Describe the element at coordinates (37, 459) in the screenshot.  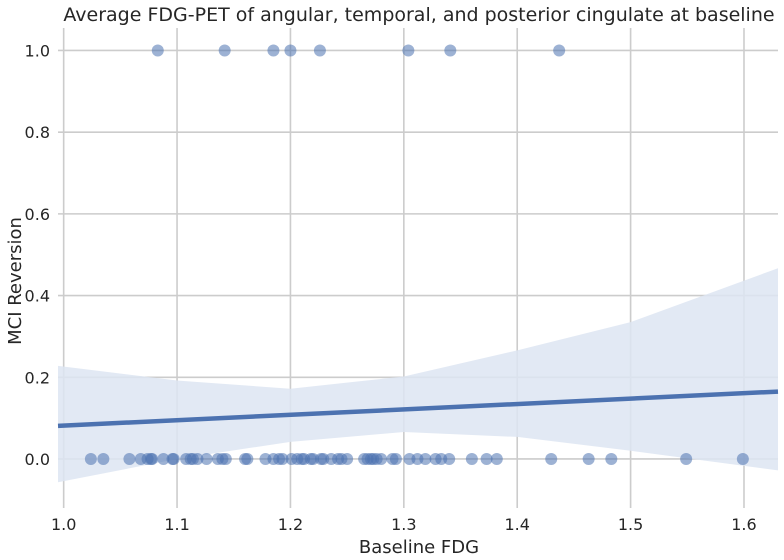
I see `y-tick-label: 0.0` at that location.